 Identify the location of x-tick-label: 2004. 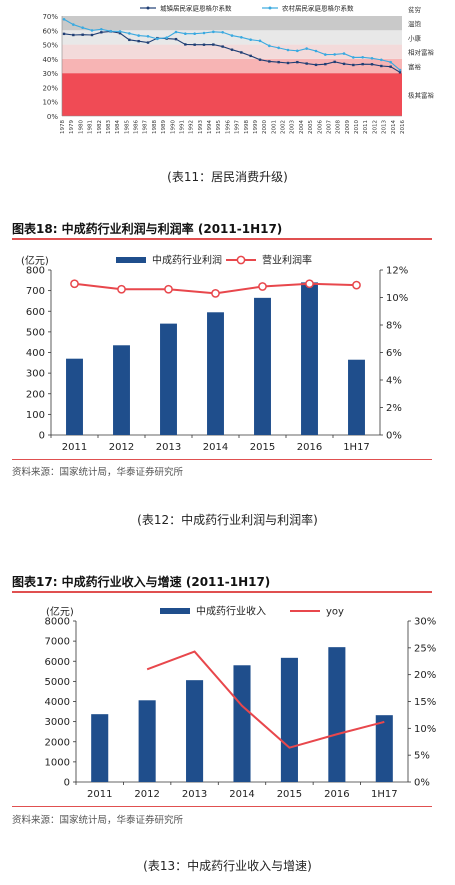
(302, 127).